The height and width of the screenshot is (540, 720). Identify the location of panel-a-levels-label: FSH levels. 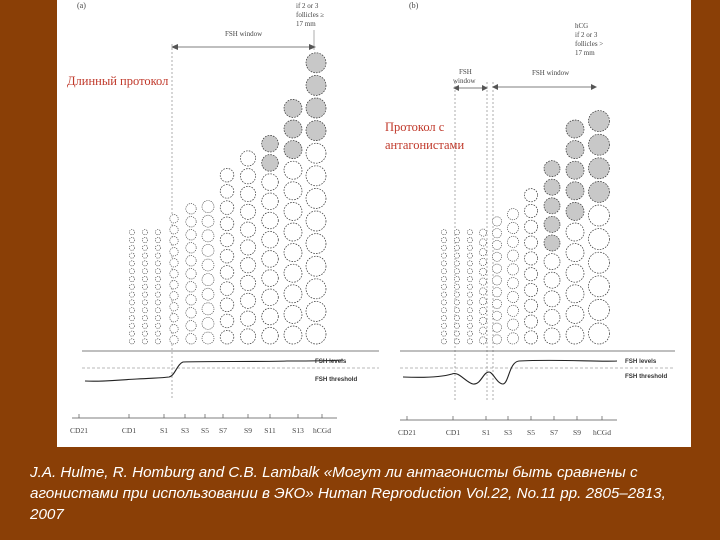
(331, 361).